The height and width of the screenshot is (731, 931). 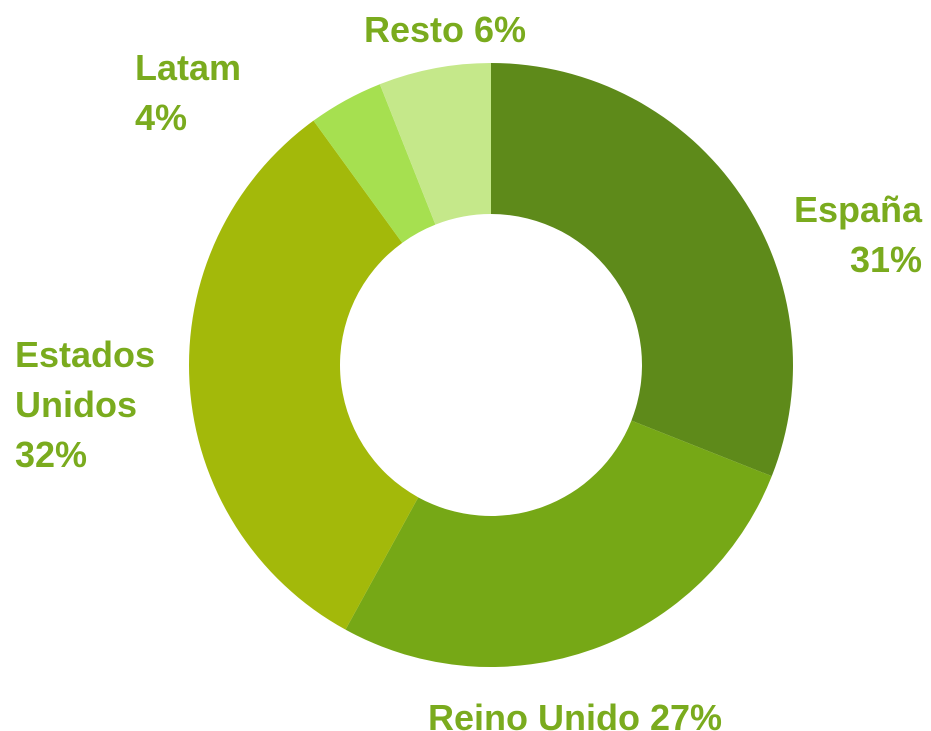 I want to click on data-label: Estados Unidos 32%, so click(x=97, y=405).